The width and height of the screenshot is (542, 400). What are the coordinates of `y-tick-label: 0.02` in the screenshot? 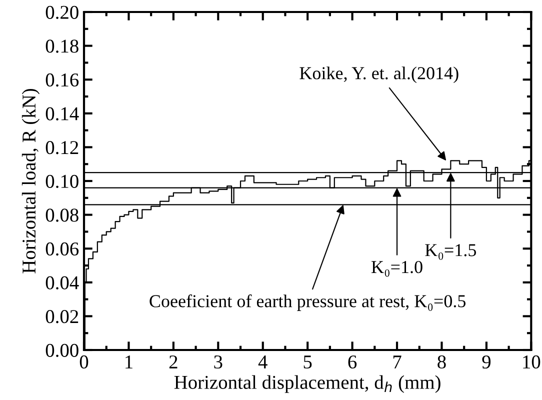 It's located at (62, 317).